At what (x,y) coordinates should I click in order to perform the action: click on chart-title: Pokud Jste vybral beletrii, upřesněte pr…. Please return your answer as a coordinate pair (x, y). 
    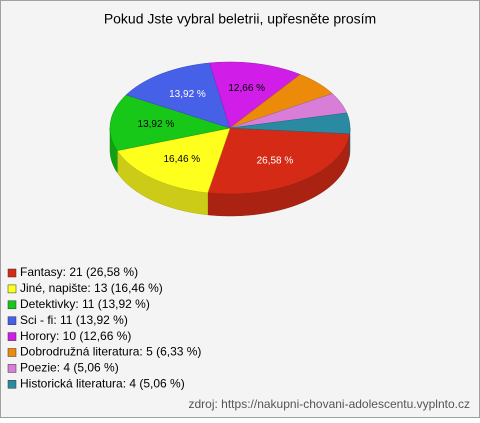
    Looking at the image, I should click on (240, 19).